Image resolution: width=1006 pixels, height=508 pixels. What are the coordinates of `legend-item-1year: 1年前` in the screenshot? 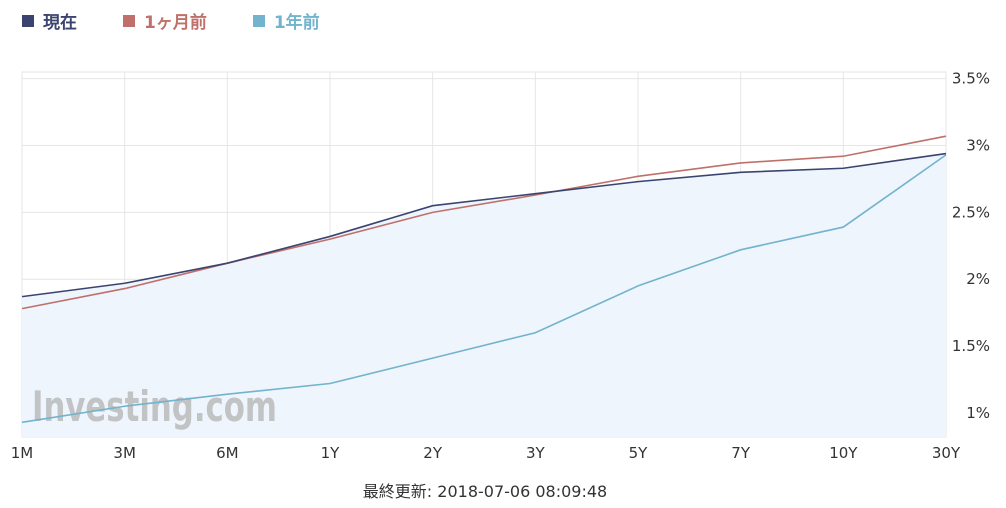 It's located at (286, 20).